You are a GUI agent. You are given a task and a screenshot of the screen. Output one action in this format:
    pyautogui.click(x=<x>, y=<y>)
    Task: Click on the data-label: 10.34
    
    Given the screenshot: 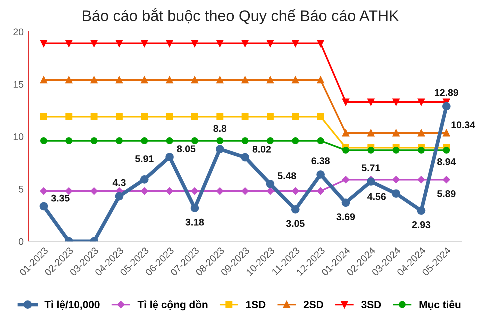 What is the action you would take?
    pyautogui.click(x=464, y=125)
    